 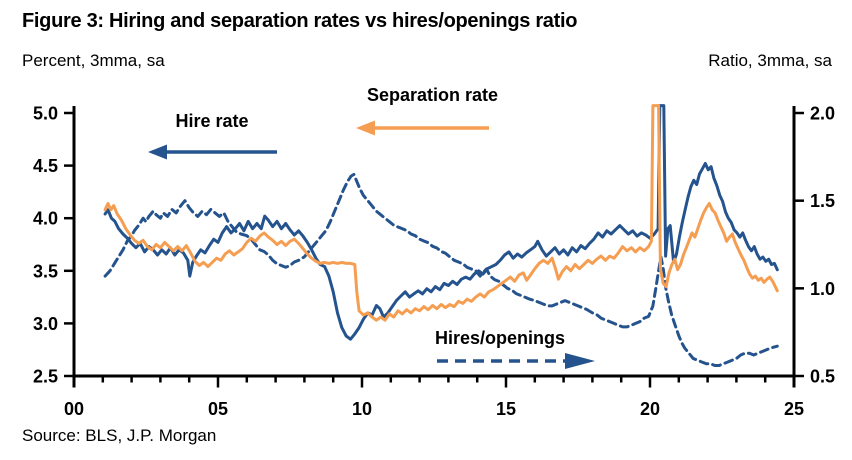 What do you see at coordinates (45, 219) in the screenshot?
I see `y-left-tick-label: 4.0` at bounding box center [45, 219].